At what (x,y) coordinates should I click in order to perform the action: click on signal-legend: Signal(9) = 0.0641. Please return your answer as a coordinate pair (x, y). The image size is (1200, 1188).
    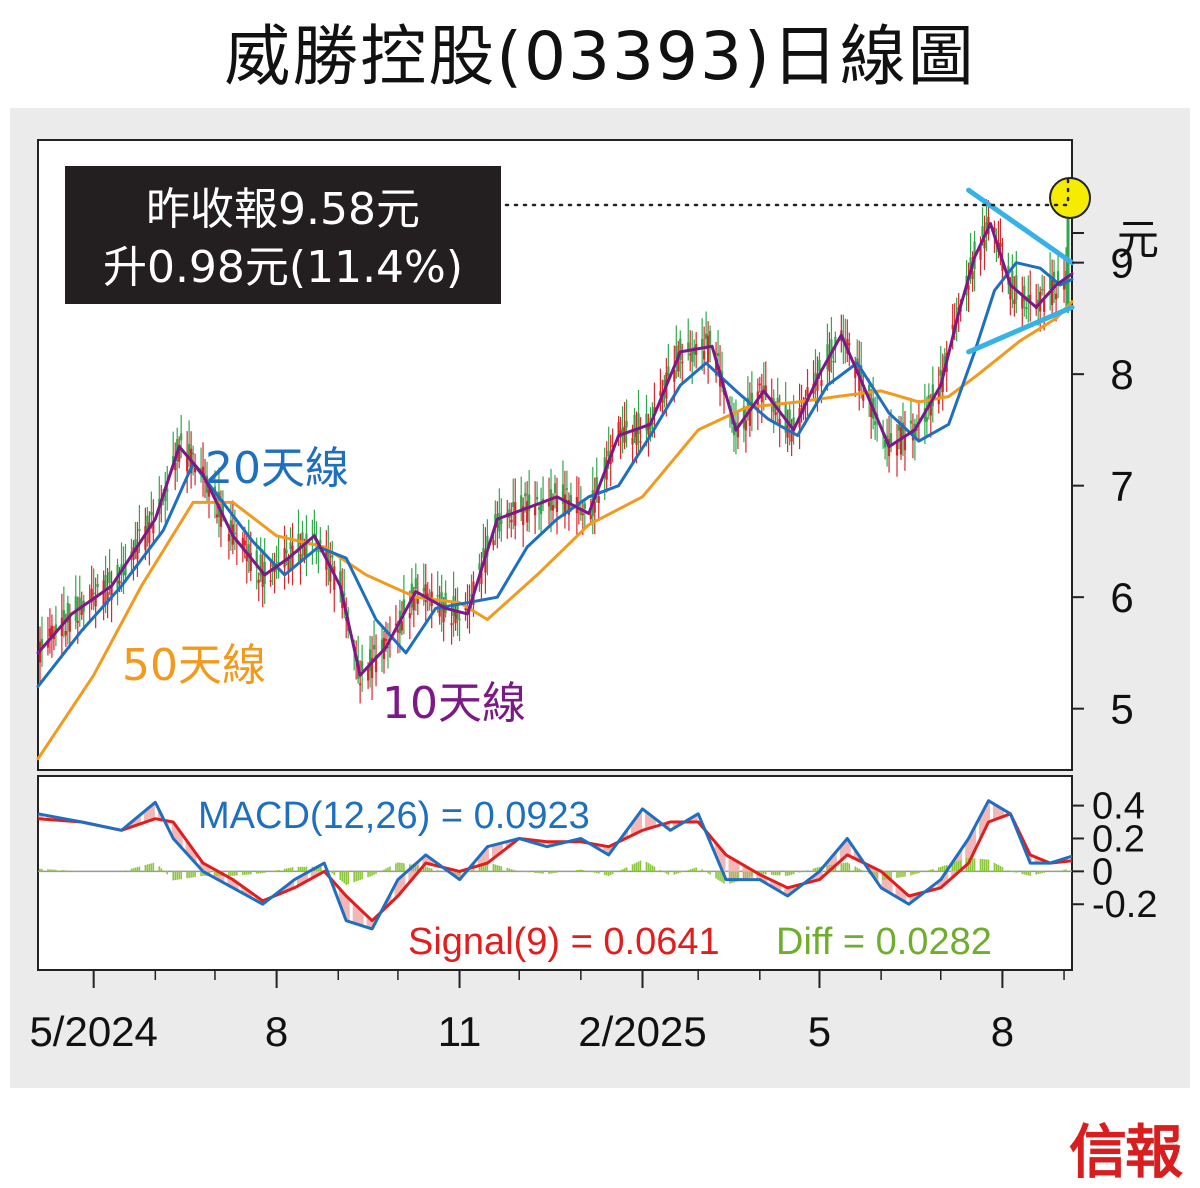
    Looking at the image, I should click on (564, 942).